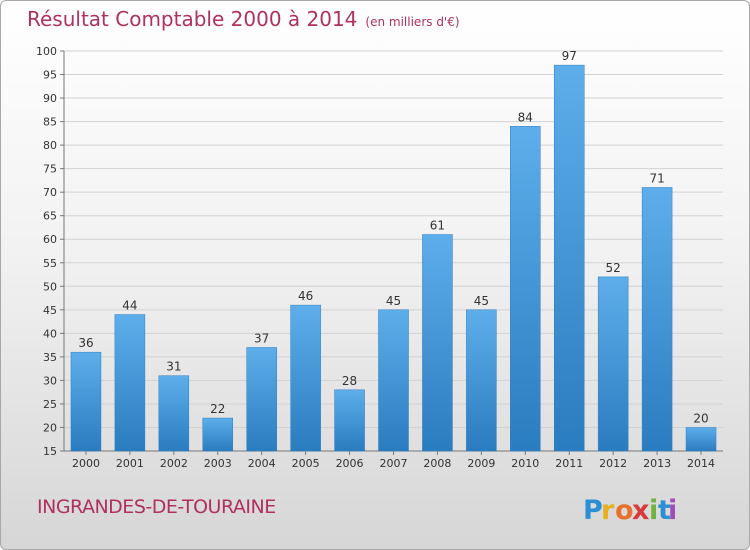 The image size is (750, 550). I want to click on x-tick-label: 2012, so click(613, 463).